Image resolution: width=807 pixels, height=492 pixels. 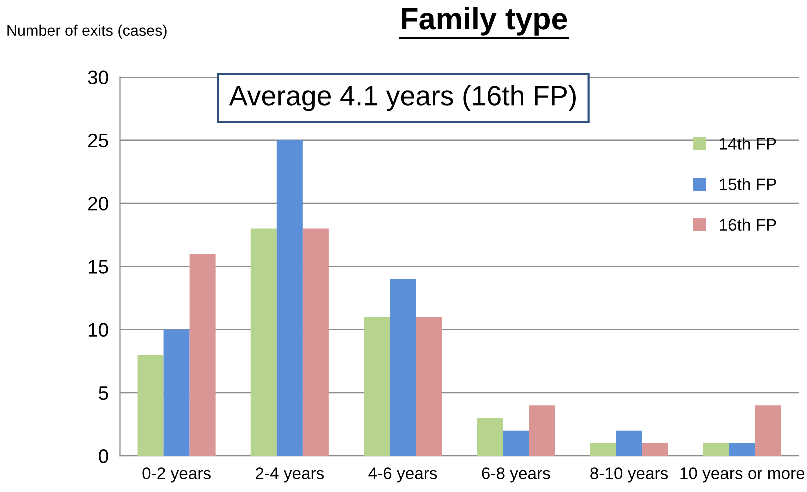 What do you see at coordinates (748, 225) in the screenshot?
I see `legend-label: 16th FP` at bounding box center [748, 225].